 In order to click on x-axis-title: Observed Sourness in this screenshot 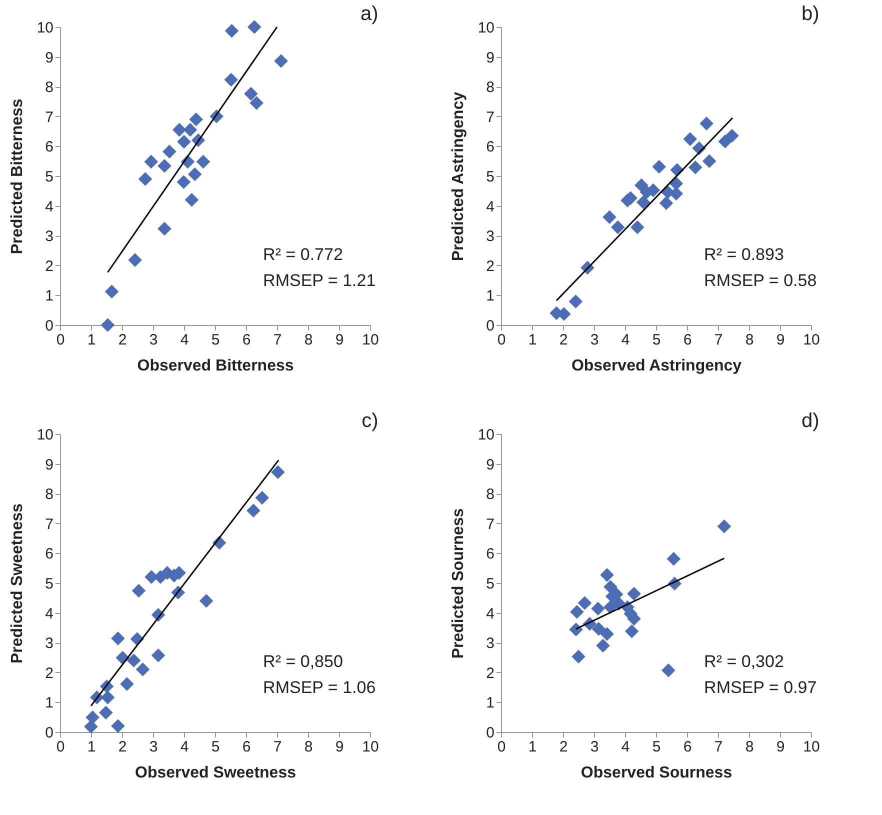, I will do `click(656, 773)`.